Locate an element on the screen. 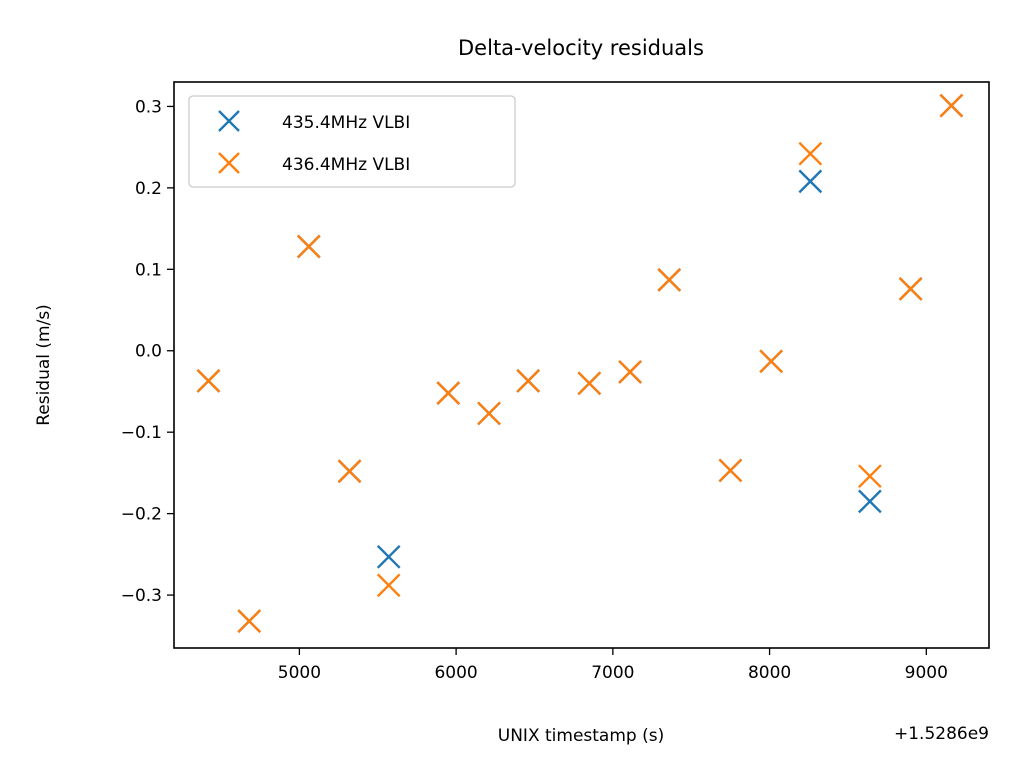  y-tick-label: 0.2 is located at coordinates (148, 189).